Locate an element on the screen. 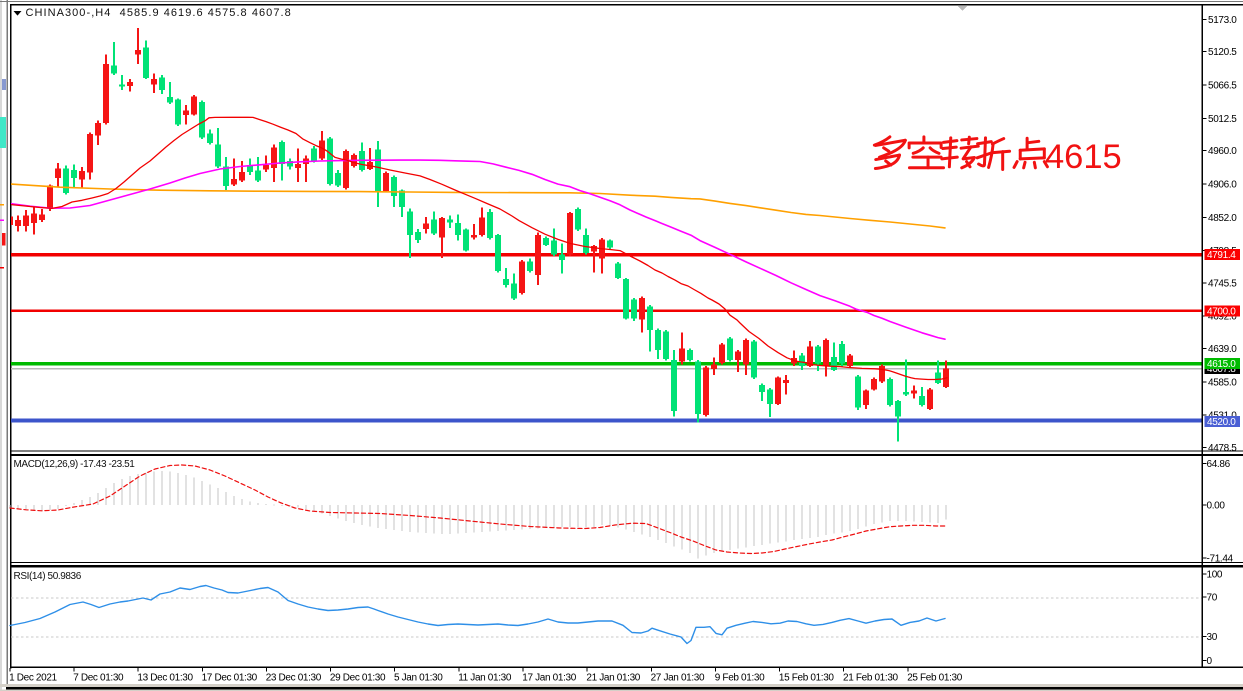  svg-text: 7 Dec 01:30 is located at coordinates (98, 678).